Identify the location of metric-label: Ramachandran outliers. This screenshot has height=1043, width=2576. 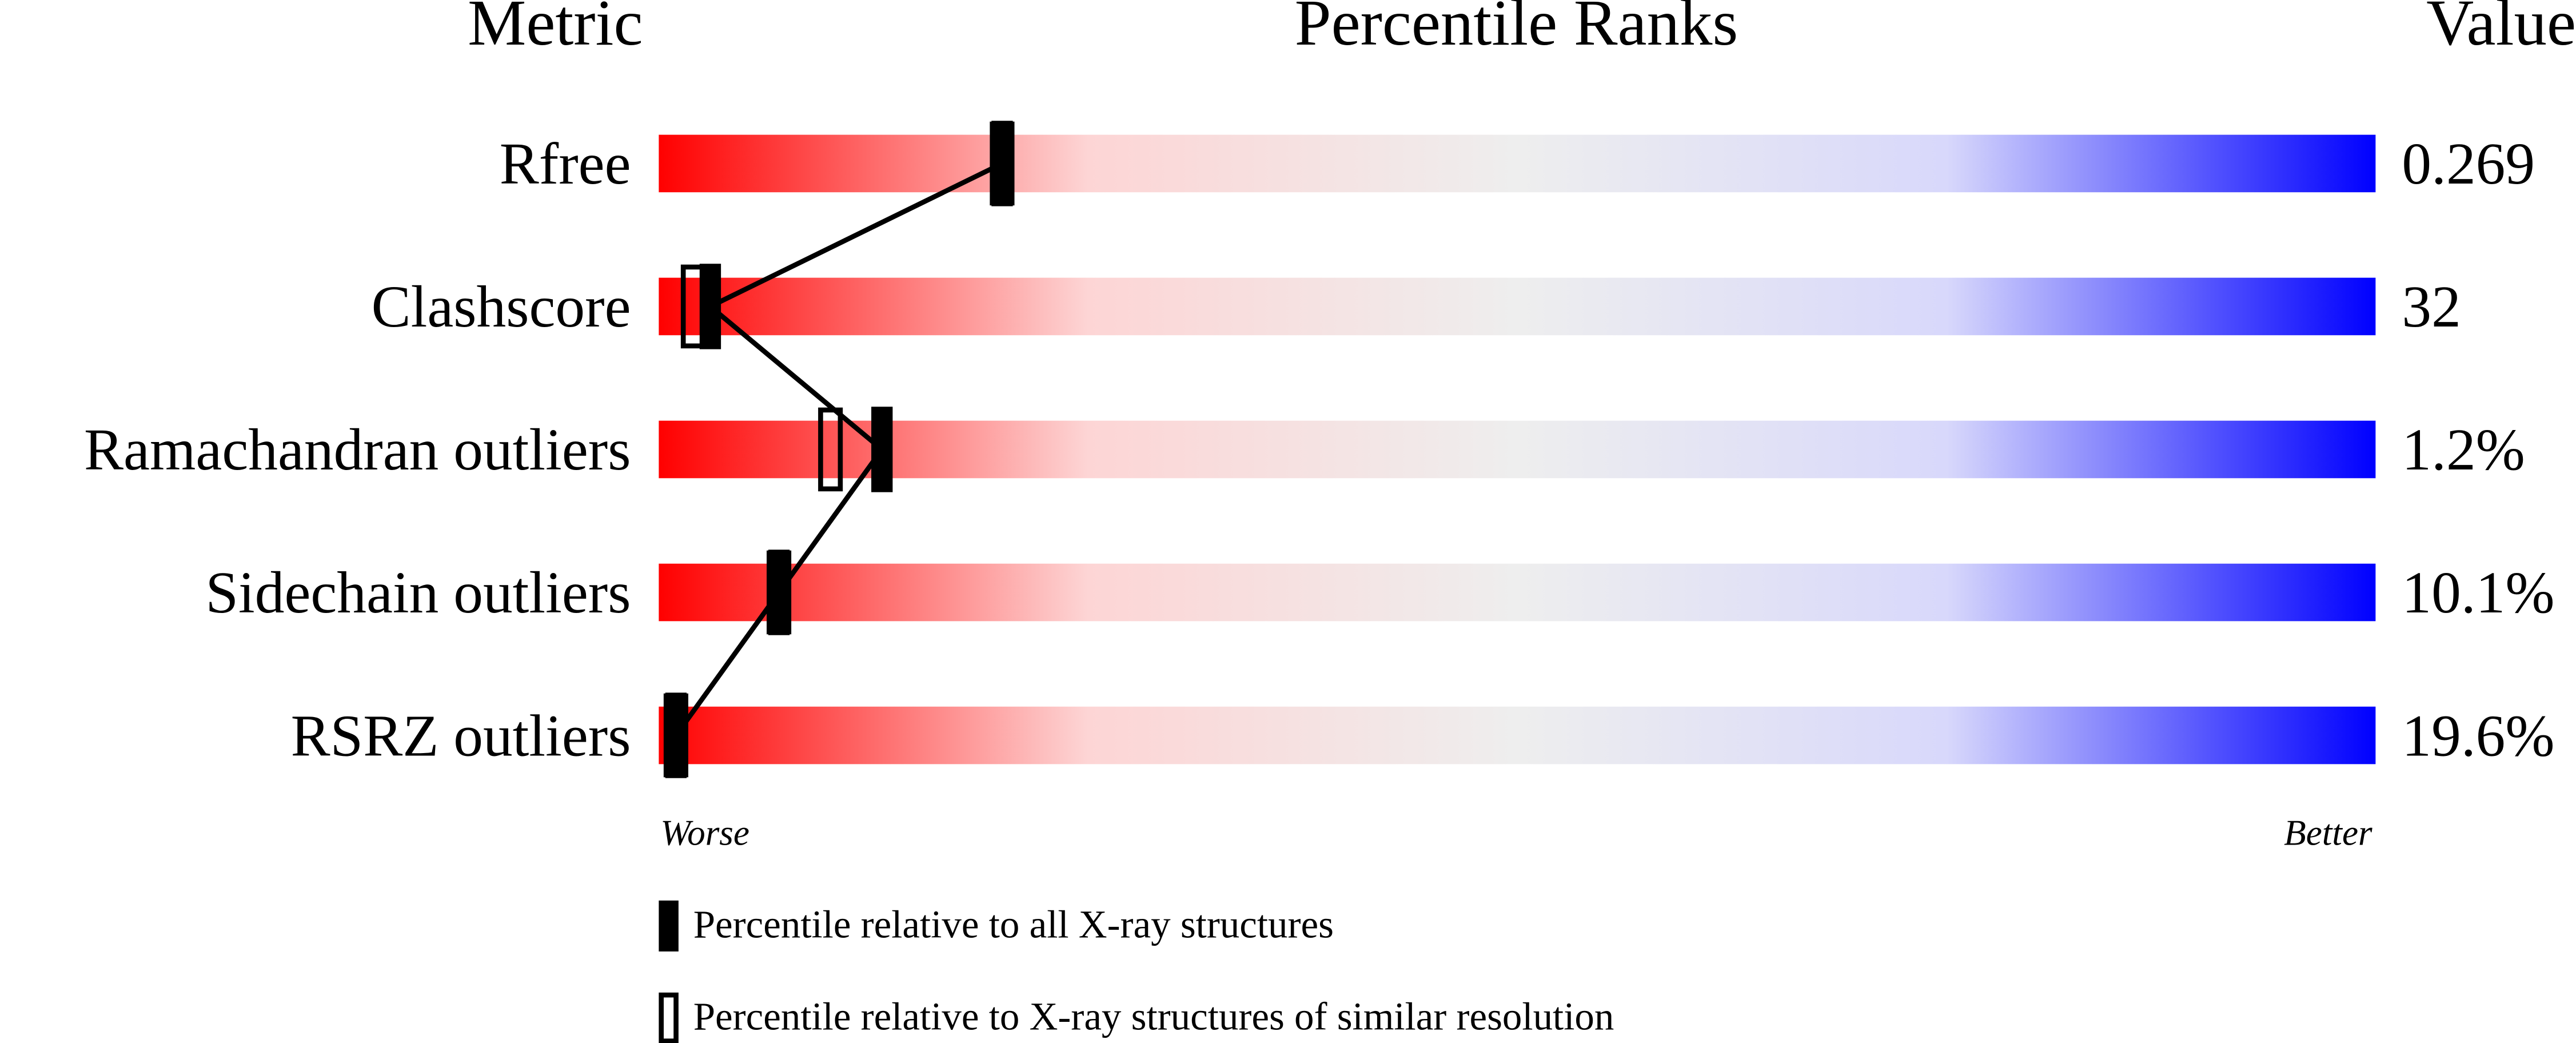
(357, 450).